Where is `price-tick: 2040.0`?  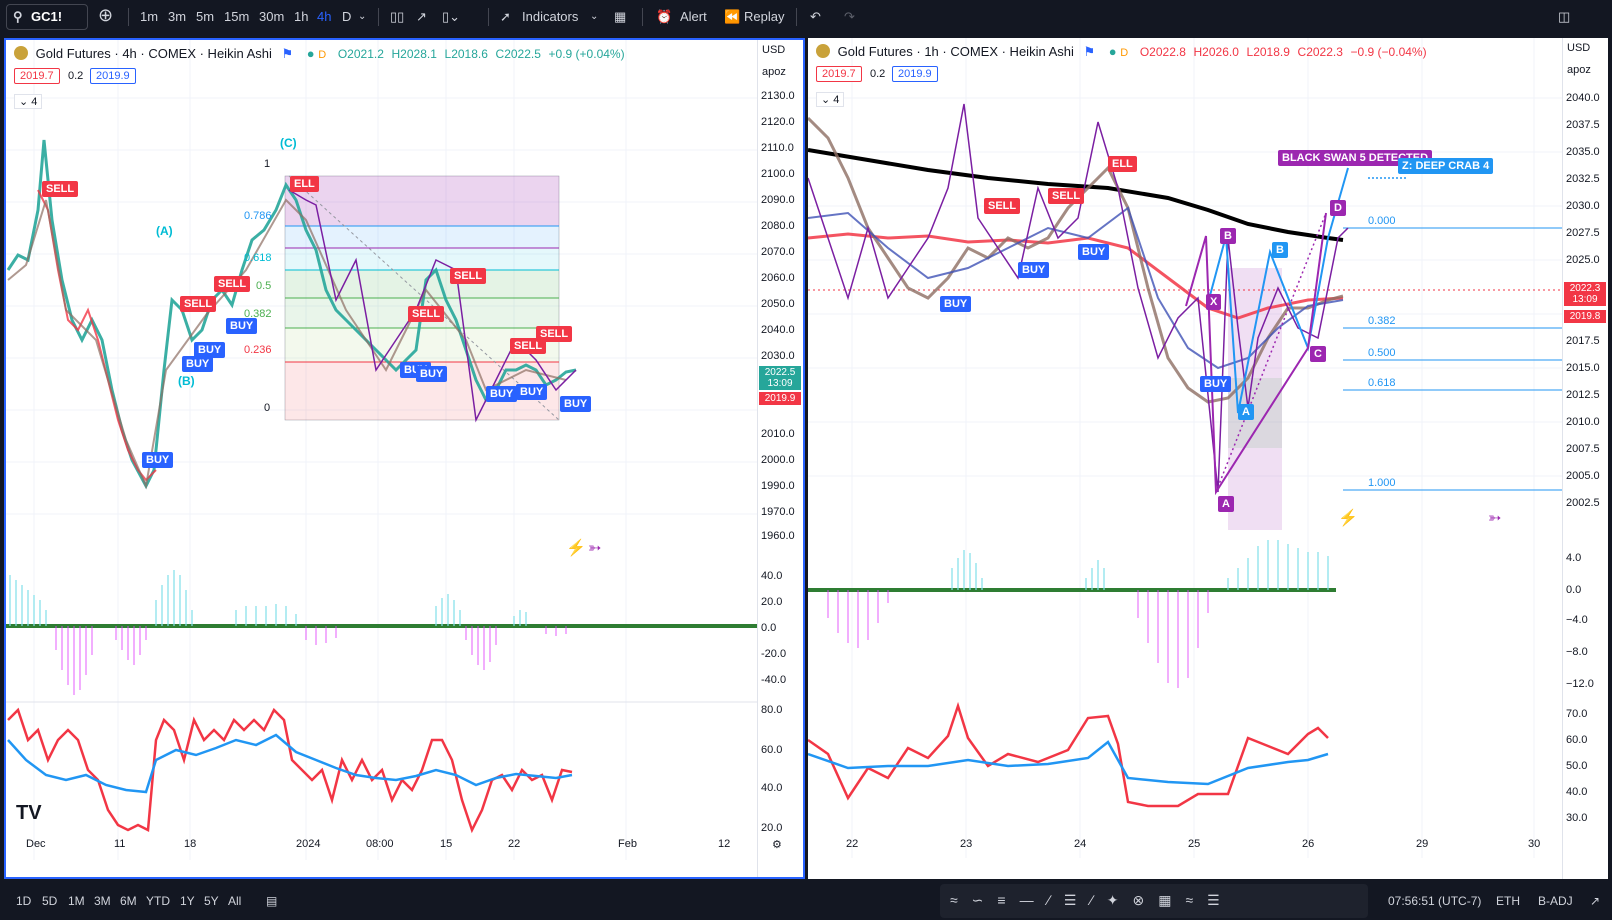 price-tick: 2040.0 is located at coordinates (778, 330).